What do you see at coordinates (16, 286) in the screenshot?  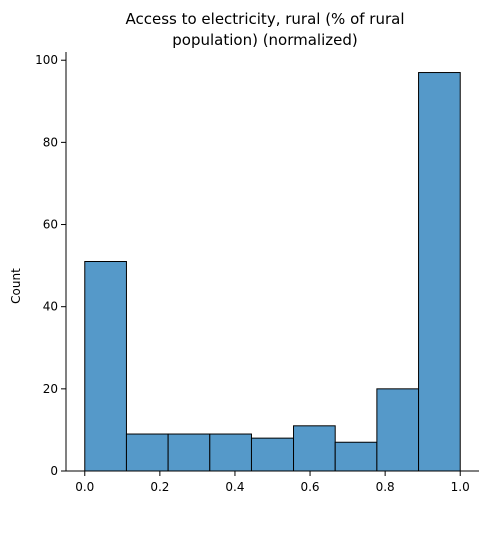 I see `y-axis-label: Count` at bounding box center [16, 286].